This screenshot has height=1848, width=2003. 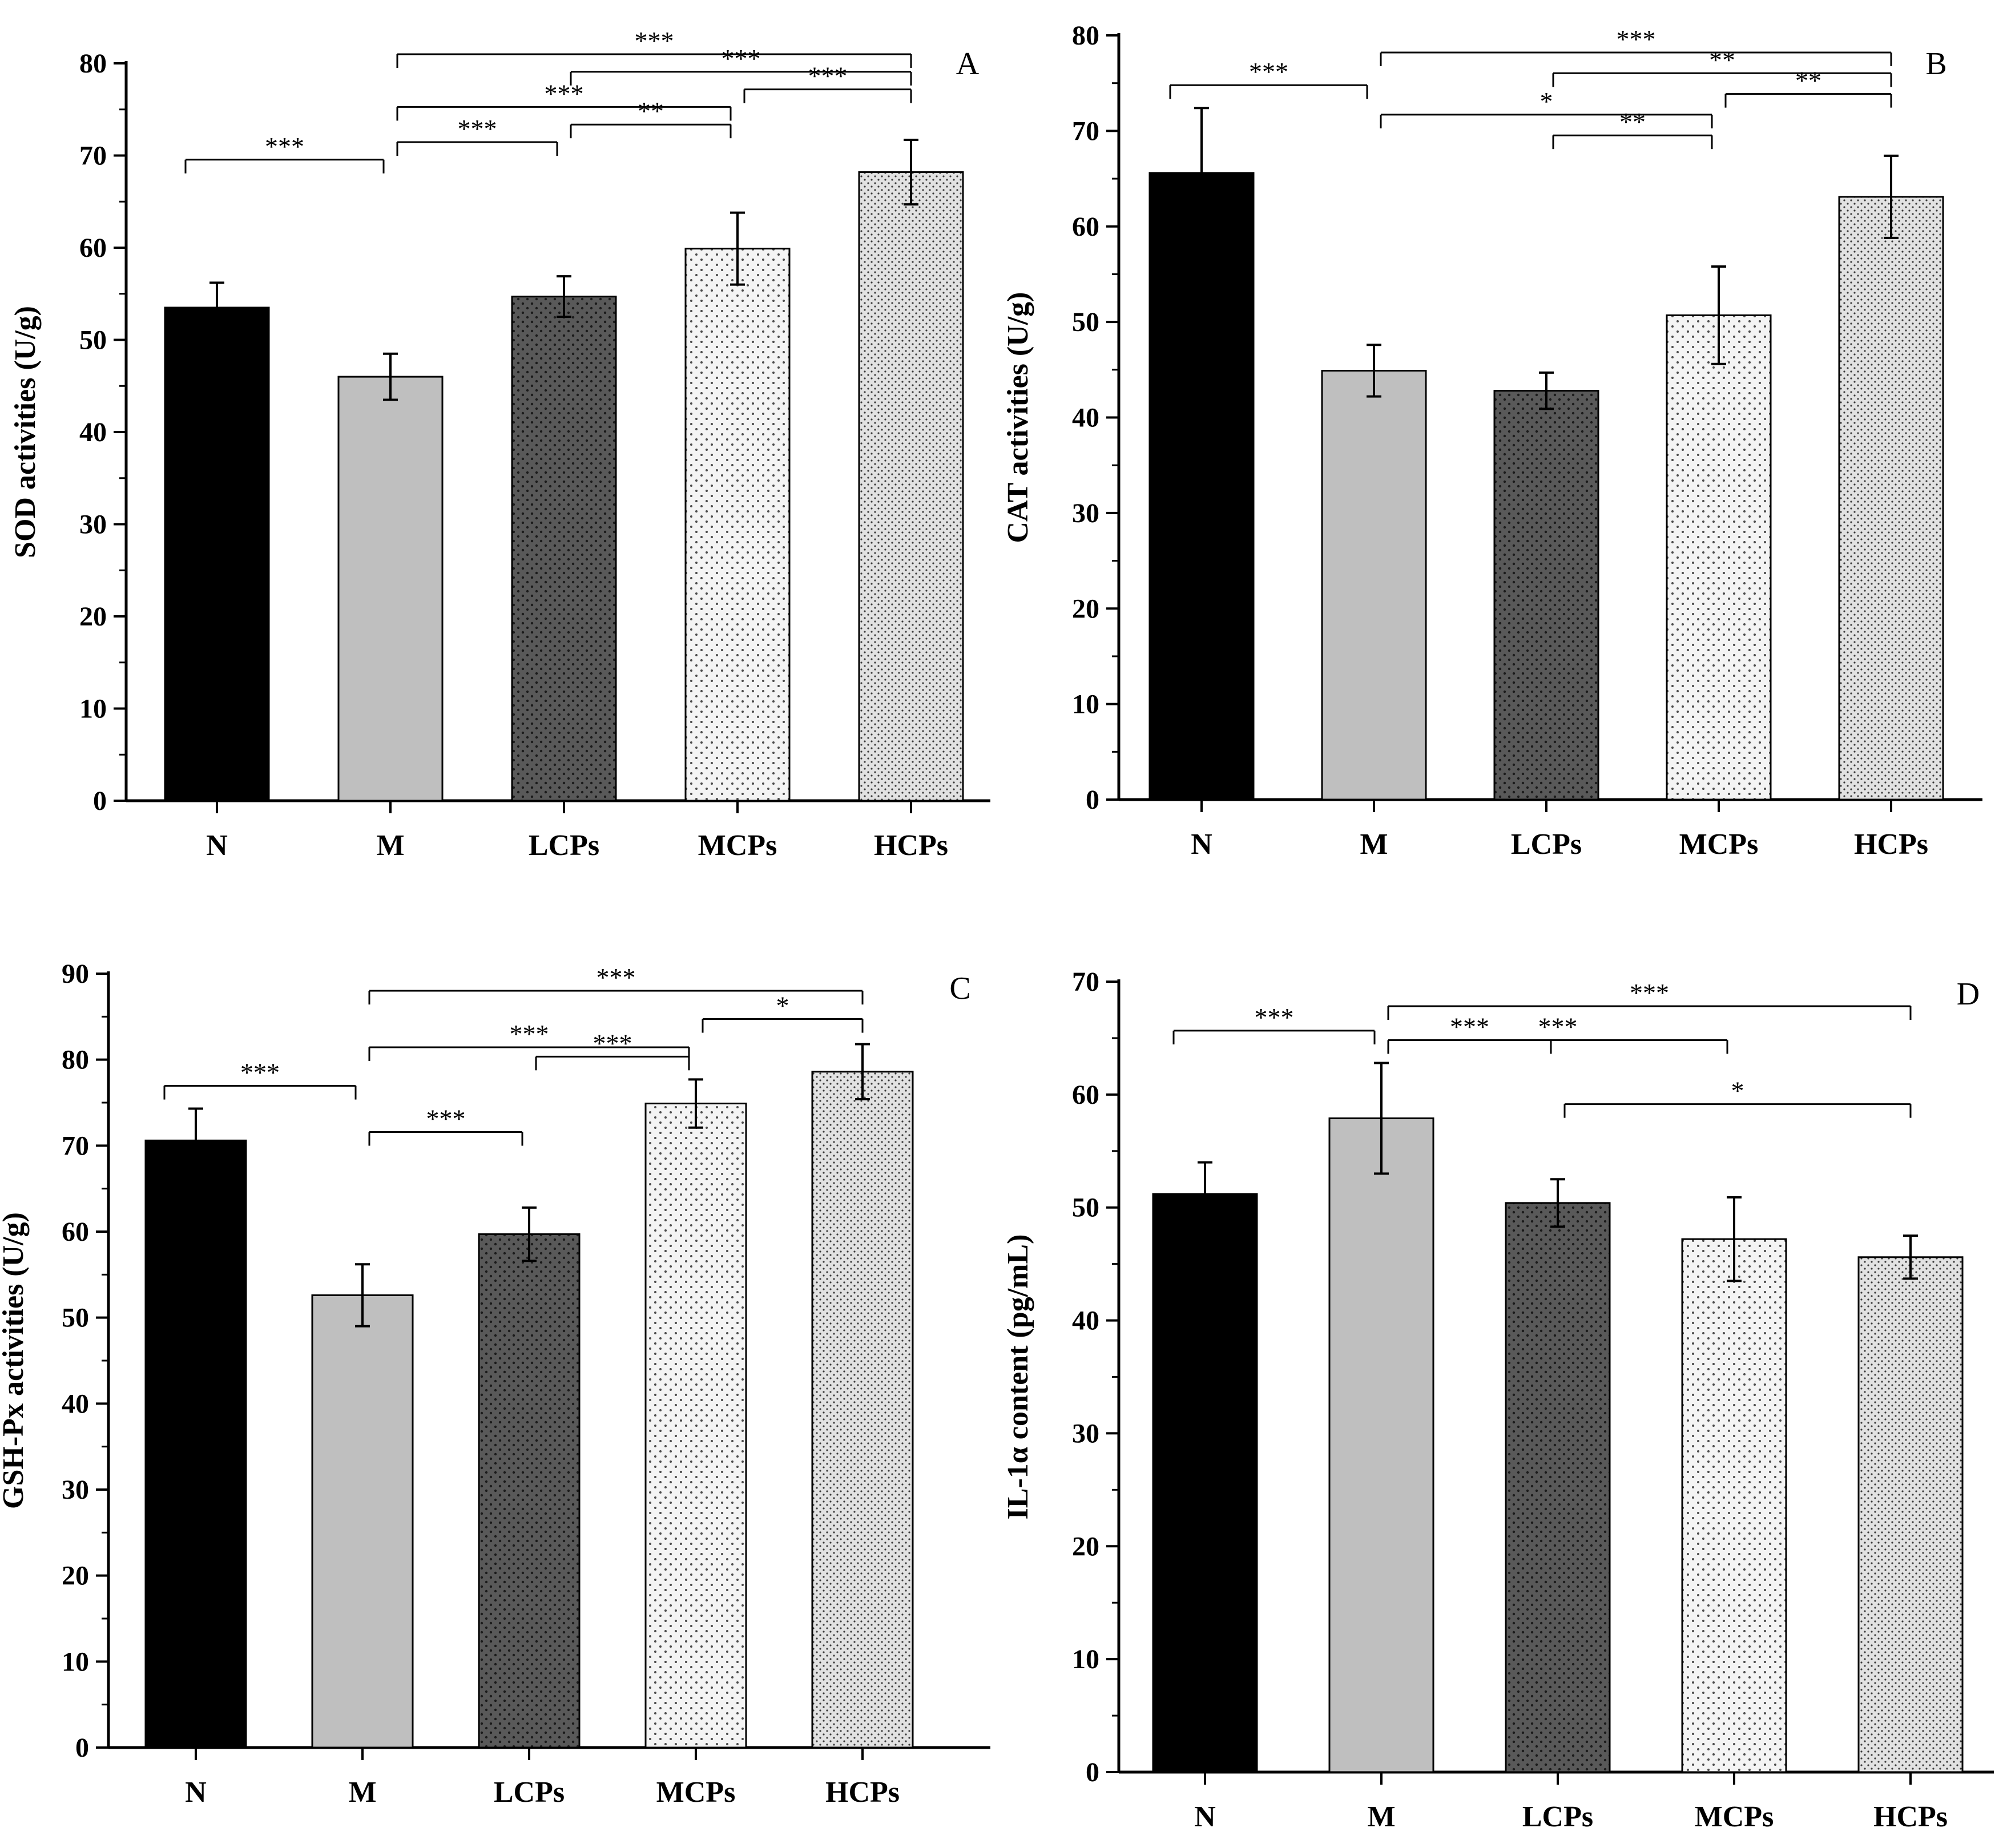 What do you see at coordinates (1018, 417) in the screenshot?
I see `y-axis-label: CAT activities (U/g)` at bounding box center [1018, 417].